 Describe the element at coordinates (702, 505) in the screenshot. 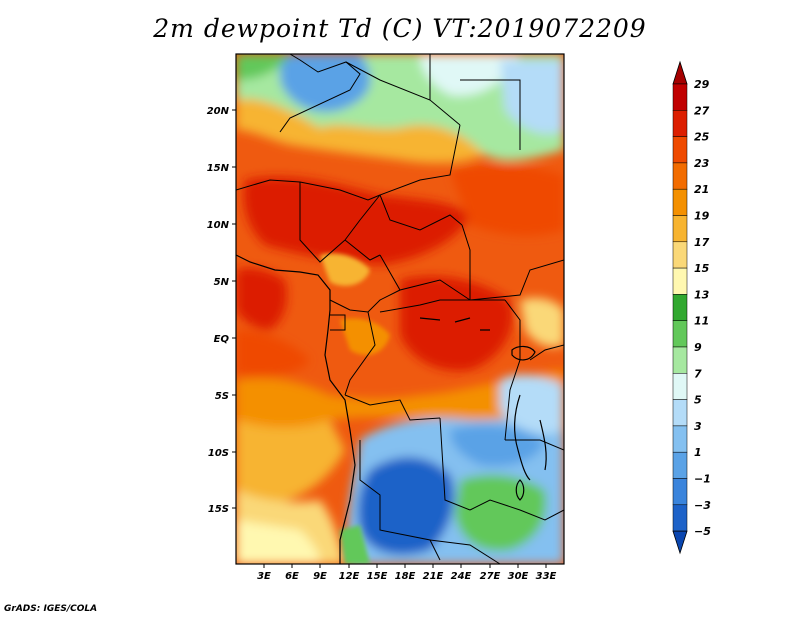

I see `colorbar-label: −3` at that location.